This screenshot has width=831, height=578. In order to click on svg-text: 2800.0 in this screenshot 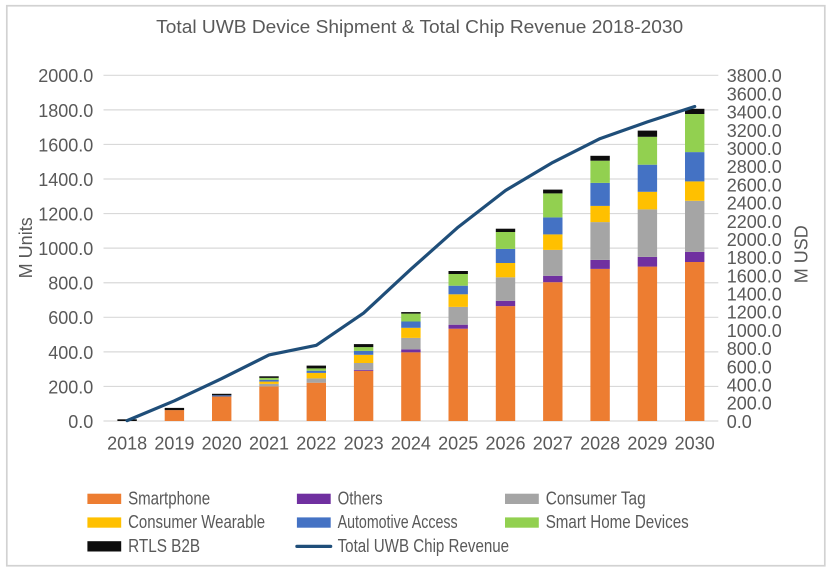, I will do `click(754, 167)`.